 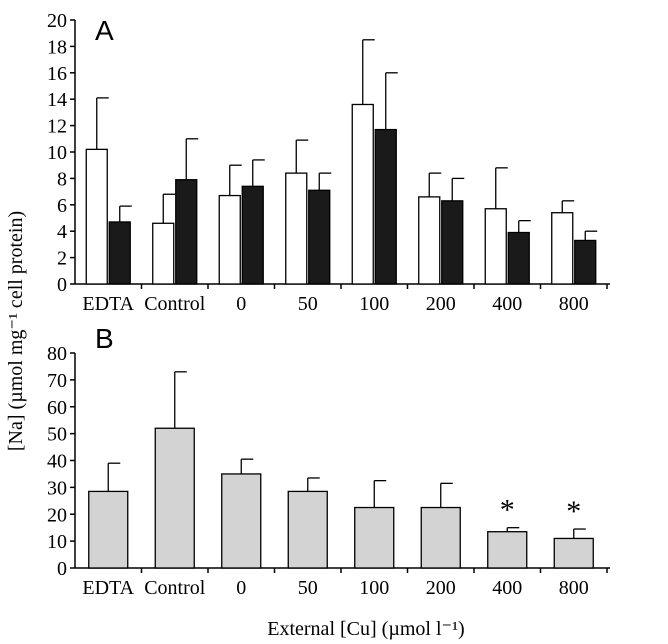 What do you see at coordinates (241, 588) in the screenshot?
I see `panel-b-x-tick-label: 0` at bounding box center [241, 588].